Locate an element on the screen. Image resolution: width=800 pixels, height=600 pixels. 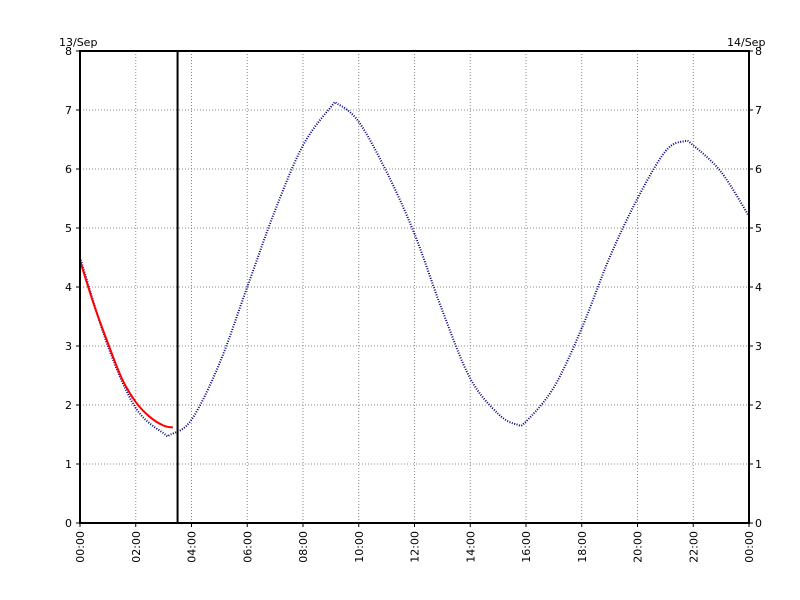
y-tick-label-left: 2 is located at coordinates (68, 405).